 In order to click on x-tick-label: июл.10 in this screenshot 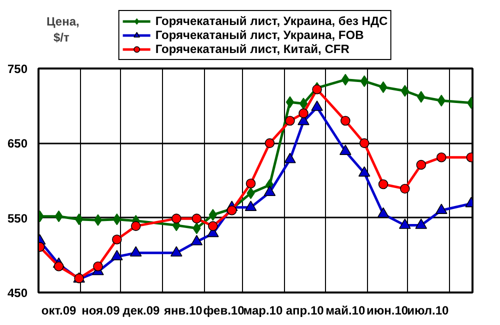, I will do `click(428, 311)`.